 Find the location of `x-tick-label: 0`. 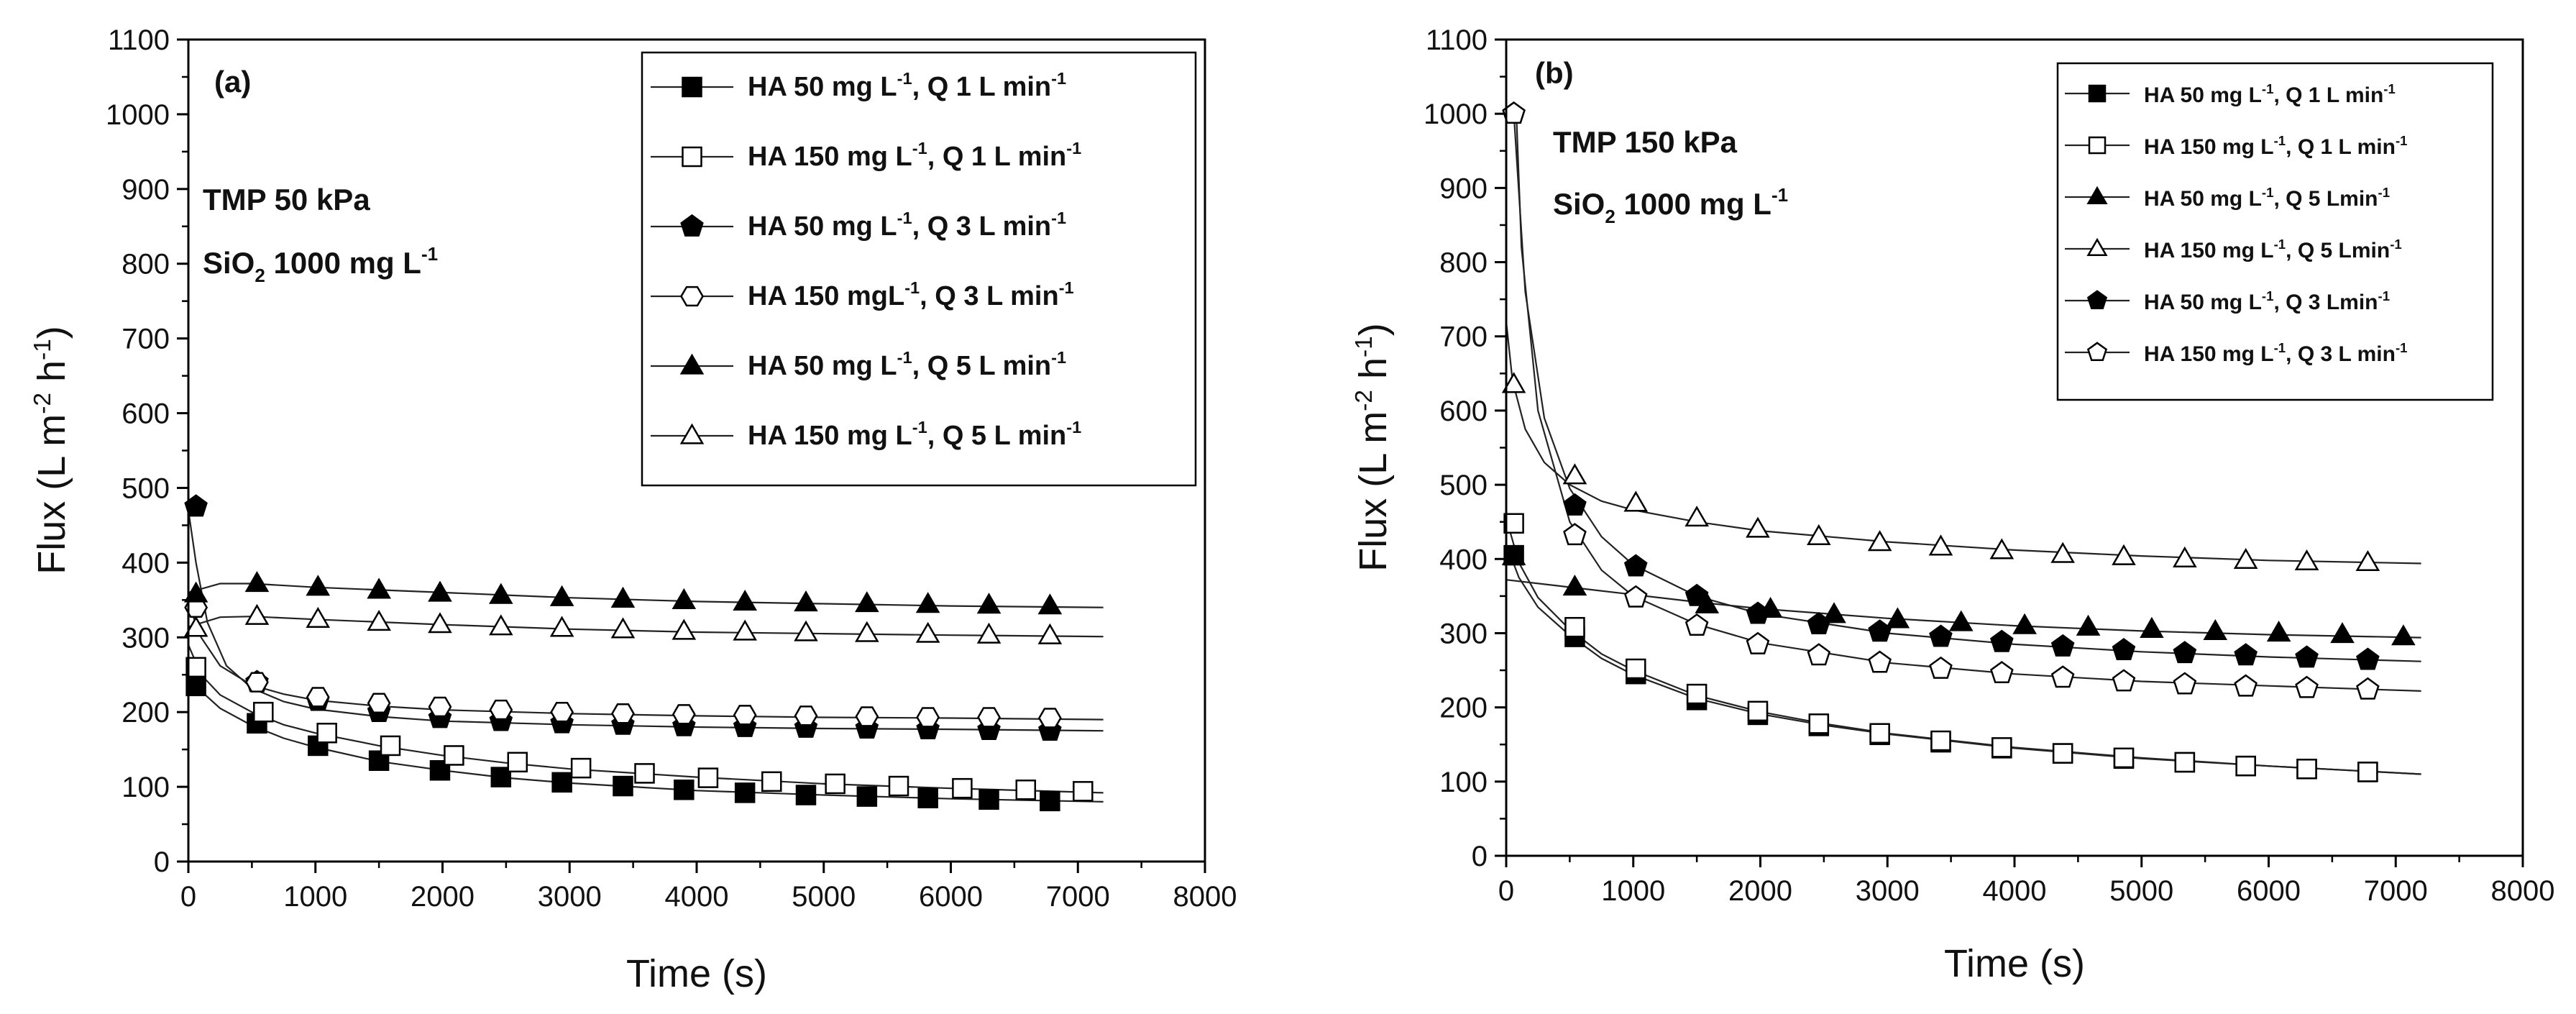

x-tick-label: 0 is located at coordinates (1506, 891).